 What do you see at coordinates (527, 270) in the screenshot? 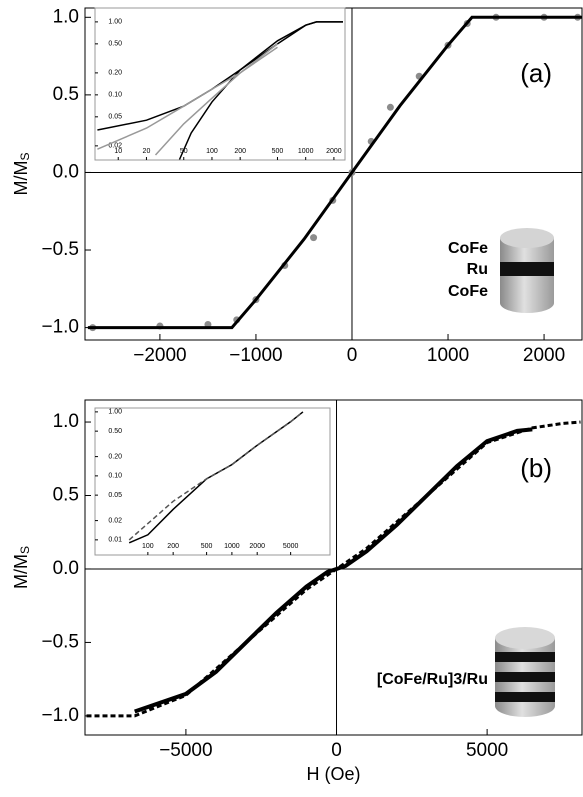
I see `cylinder-a` at bounding box center [527, 270].